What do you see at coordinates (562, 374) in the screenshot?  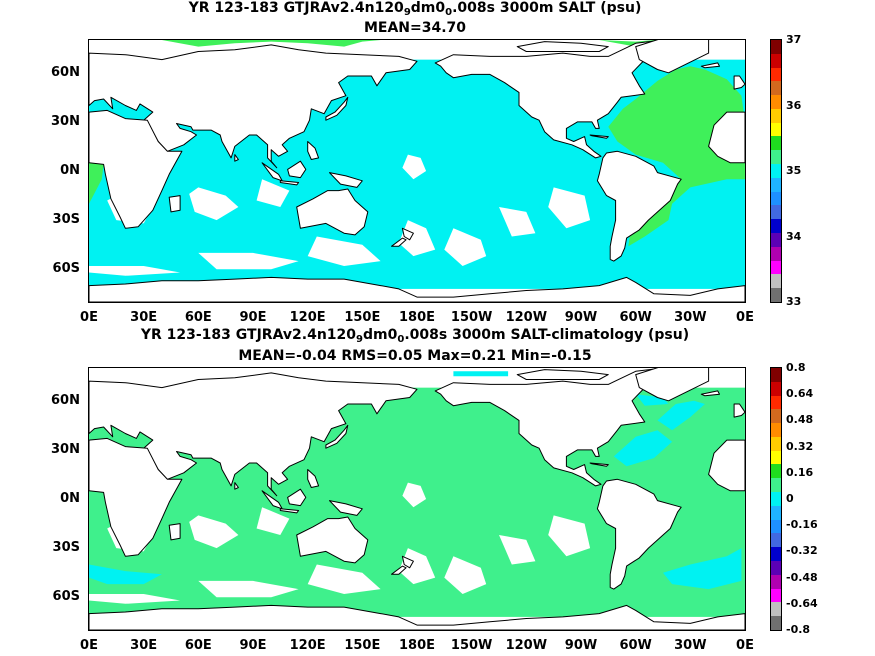 I see `land-arctic-islands` at bounding box center [562, 374].